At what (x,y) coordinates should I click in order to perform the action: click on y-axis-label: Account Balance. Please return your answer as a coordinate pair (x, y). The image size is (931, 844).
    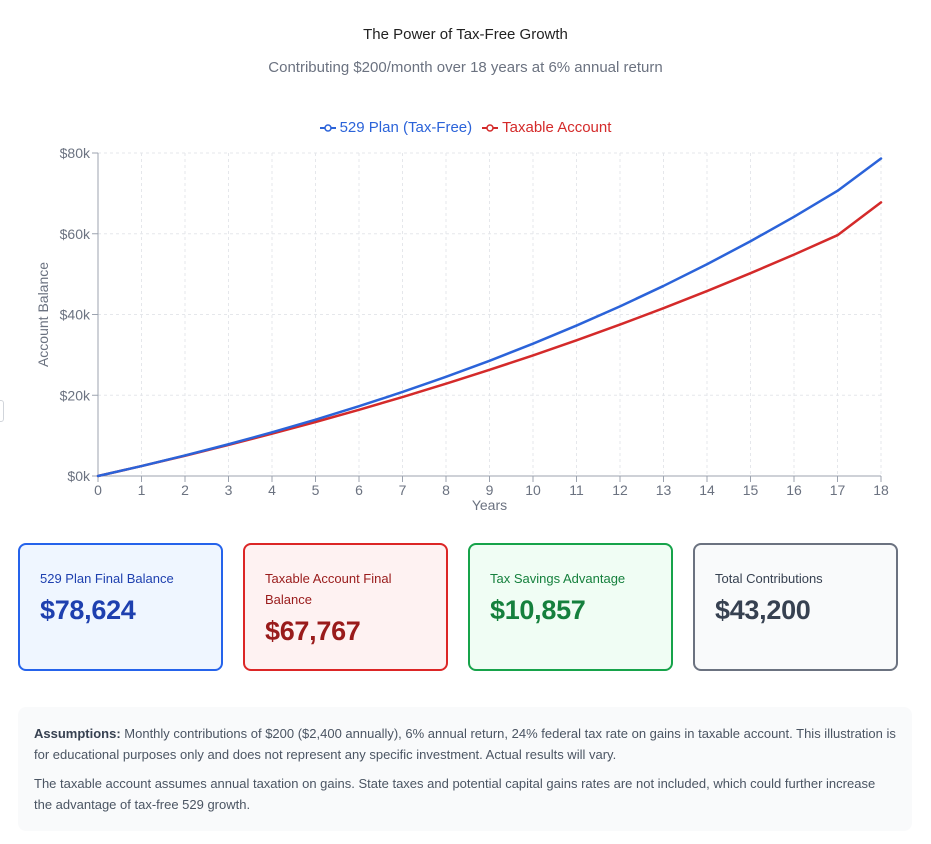
    Looking at the image, I should click on (43, 314).